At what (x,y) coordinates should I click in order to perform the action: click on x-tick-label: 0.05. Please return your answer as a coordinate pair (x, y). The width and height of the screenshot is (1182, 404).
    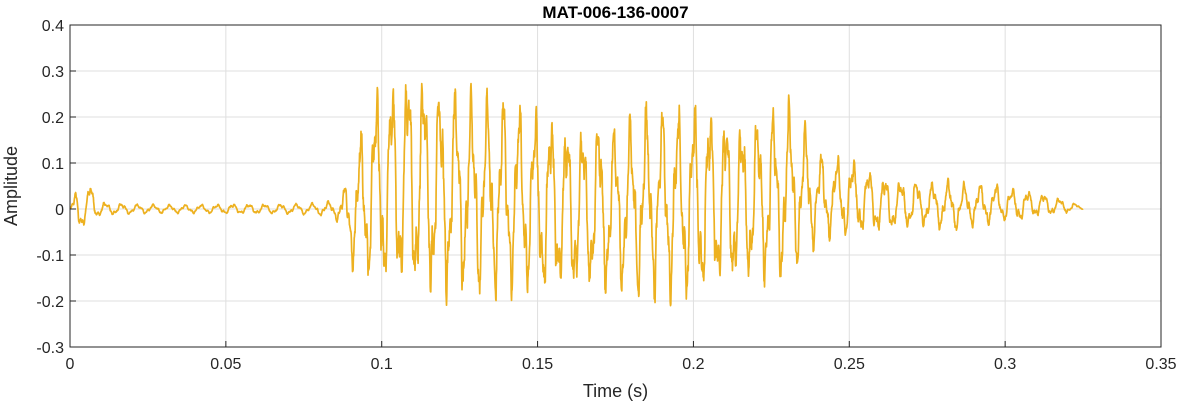
    Looking at the image, I should click on (225, 364).